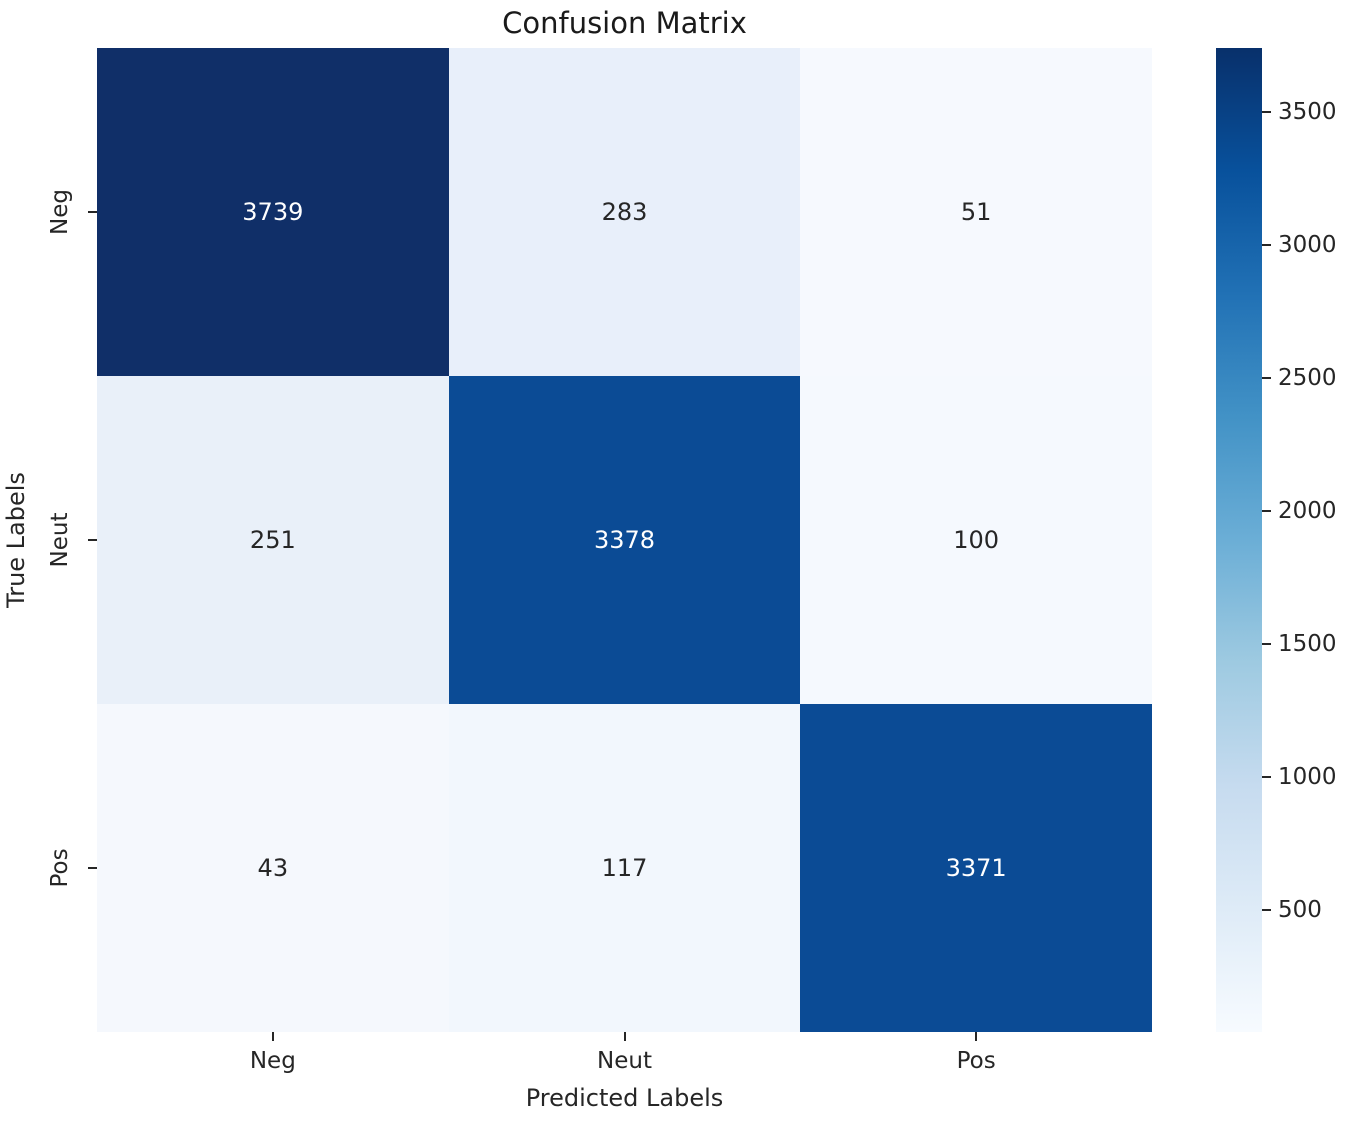 The height and width of the screenshot is (1124, 1364). What do you see at coordinates (1307, 244) in the screenshot?
I see `colorbar-tick-label: 3000` at bounding box center [1307, 244].